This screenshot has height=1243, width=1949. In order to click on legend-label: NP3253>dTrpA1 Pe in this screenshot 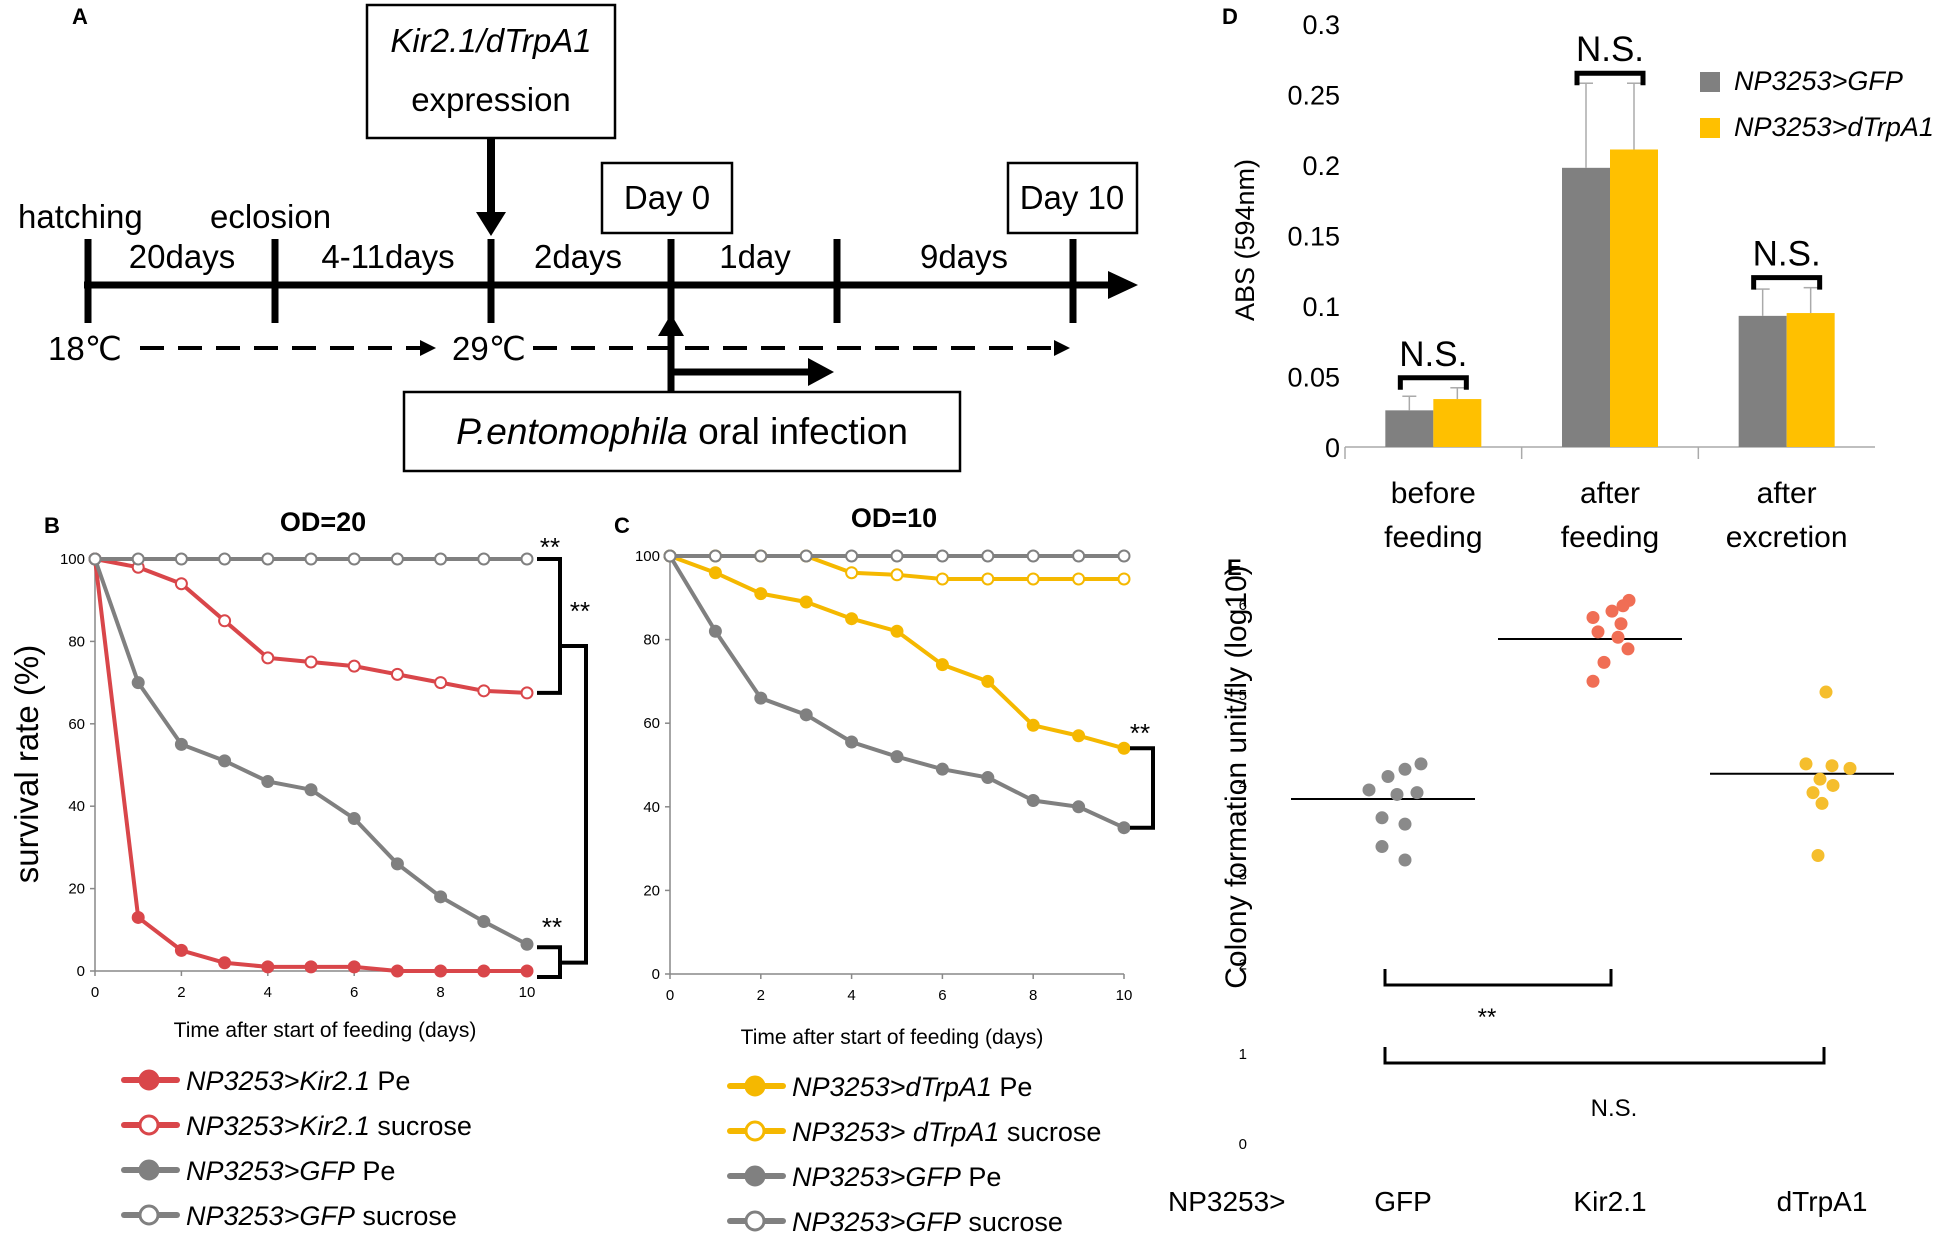, I will do `click(912, 1087)`.